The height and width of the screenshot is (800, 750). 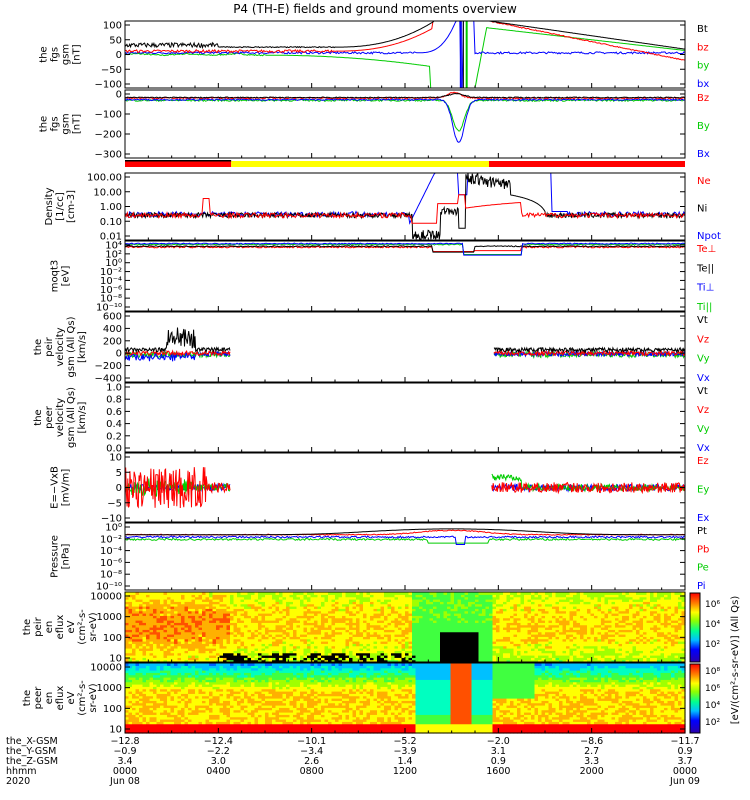 I want to click on colorbar-upper-tick-0: 10⁶, so click(x=712, y=605).